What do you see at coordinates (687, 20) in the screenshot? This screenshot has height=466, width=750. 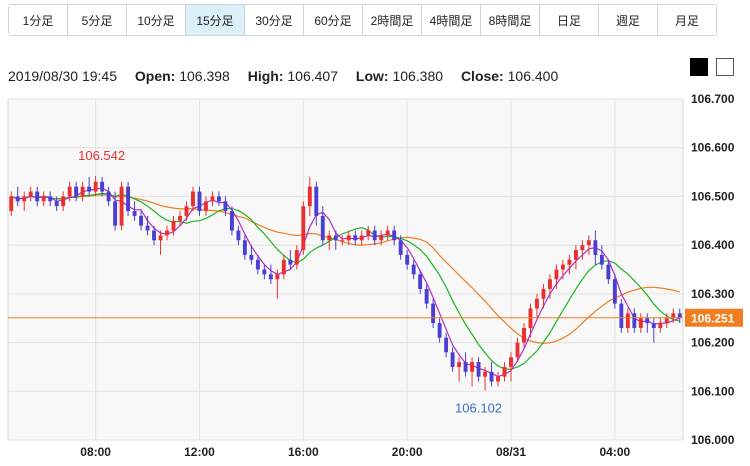 I see `timeframe-tab: 月足` at bounding box center [687, 20].